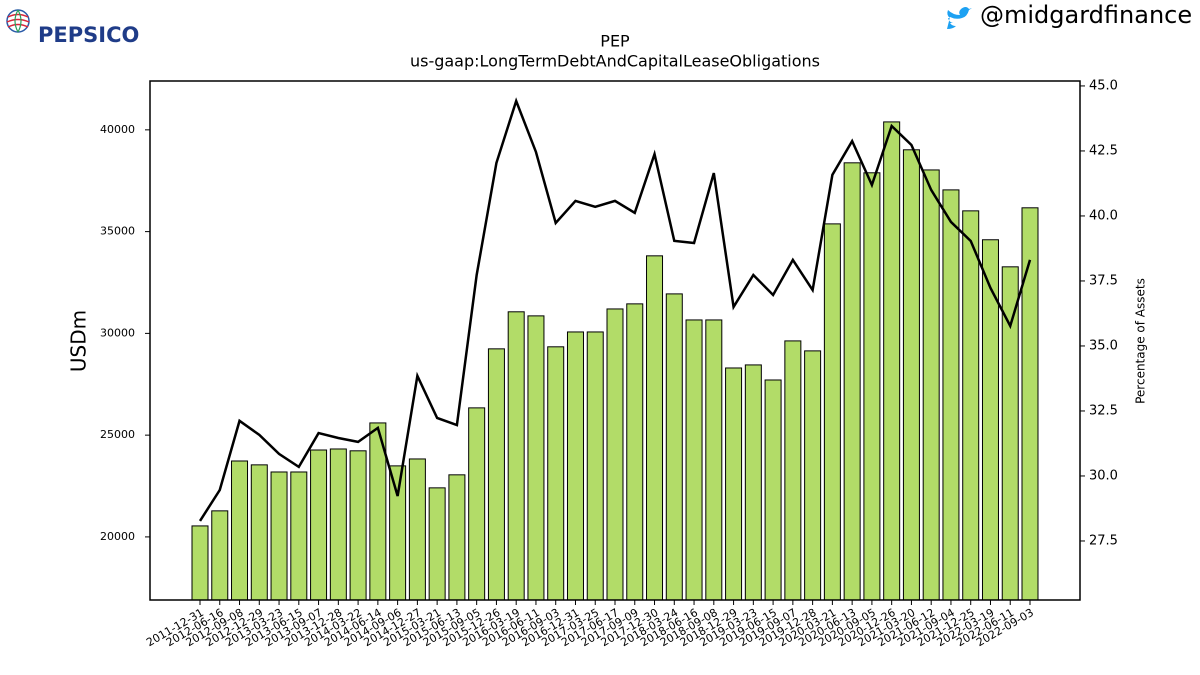 Image resolution: width=1200 pixels, height=675 pixels. What do you see at coordinates (117, 434) in the screenshot?
I see `y-tick-label: 25000` at bounding box center [117, 434].